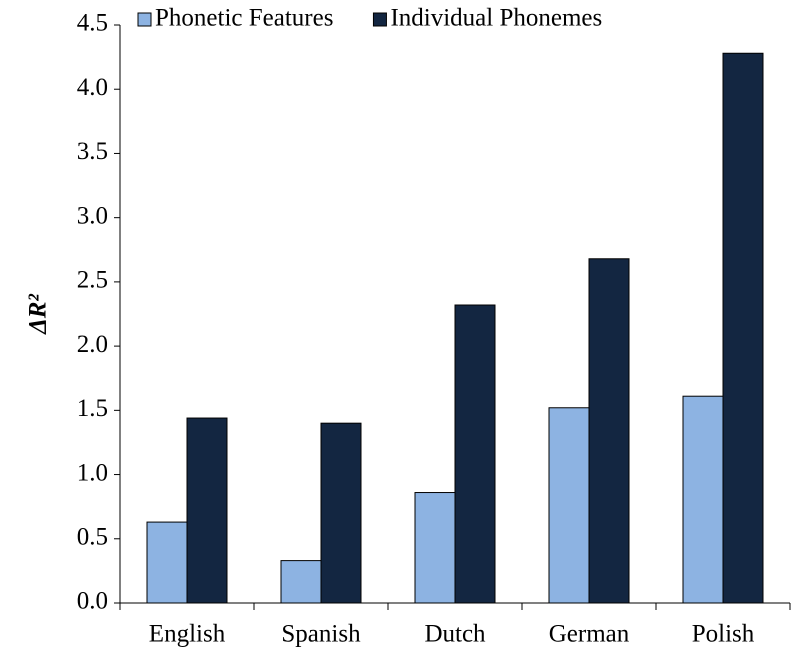 Image resolution: width=800 pixels, height=662 pixels. Describe the element at coordinates (723, 634) in the screenshot. I see `x-tick-label: Polish` at that location.